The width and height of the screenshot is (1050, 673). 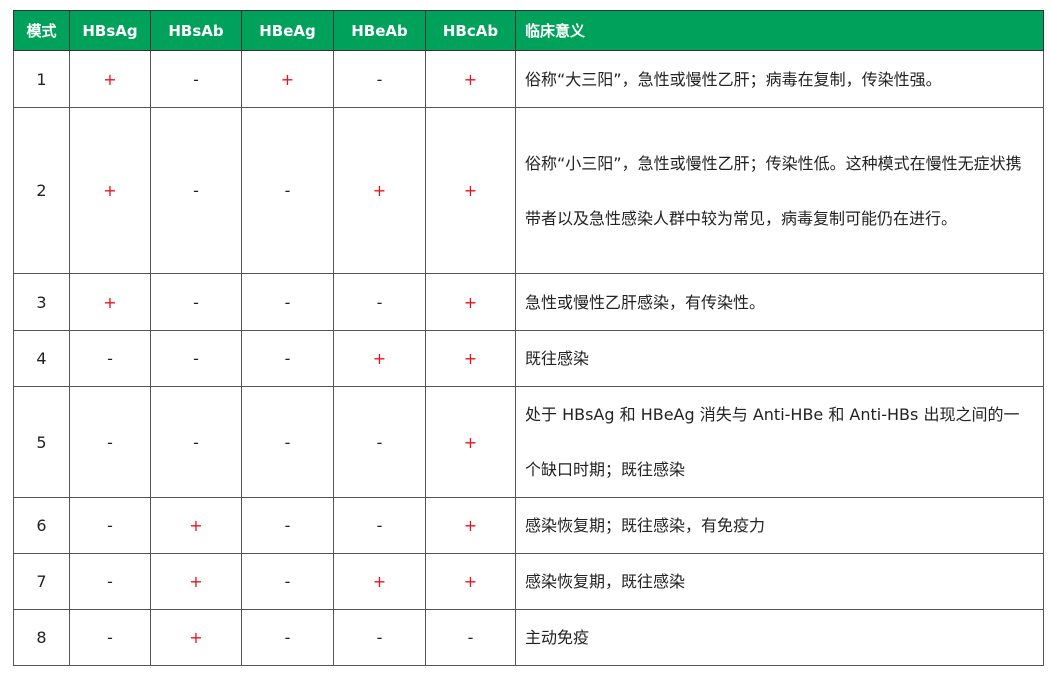 I want to click on table-row: 3 + - - - + 急性或慢性乙肝感染，有传染性。, so click(x=528, y=302).